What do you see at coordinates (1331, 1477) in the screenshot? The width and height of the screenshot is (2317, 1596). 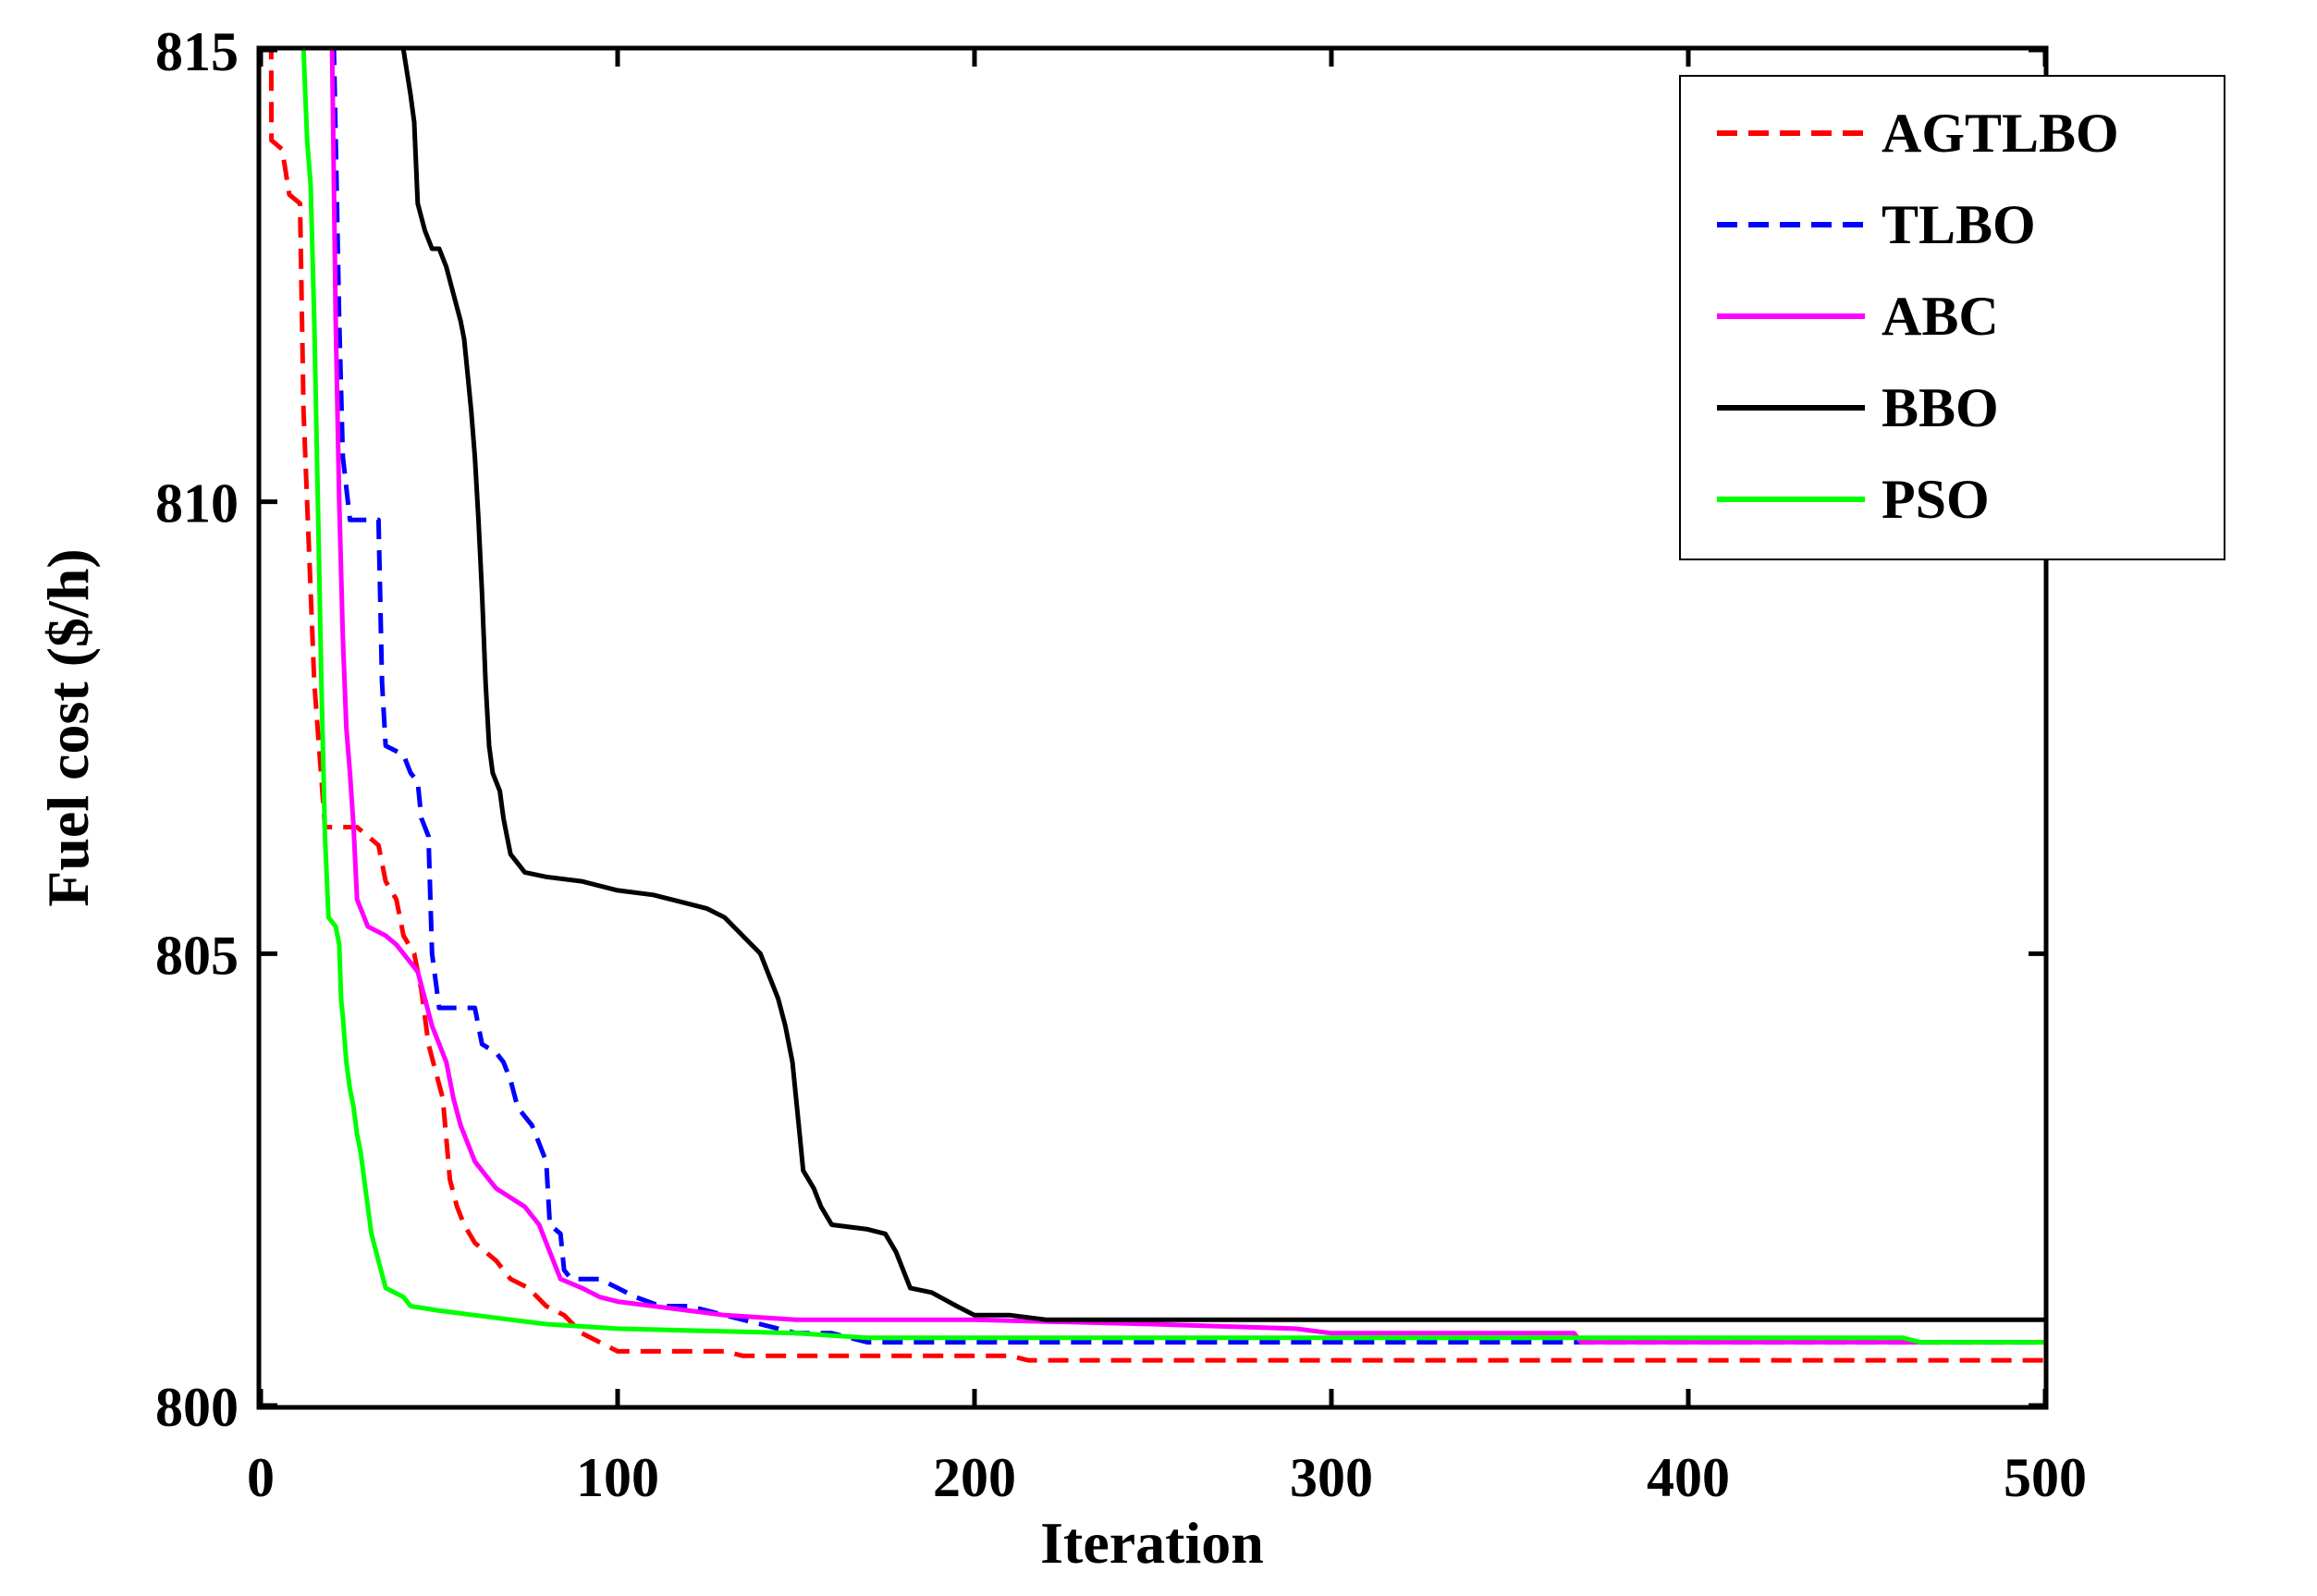 I see `x-tick-label: 300` at bounding box center [1331, 1477].